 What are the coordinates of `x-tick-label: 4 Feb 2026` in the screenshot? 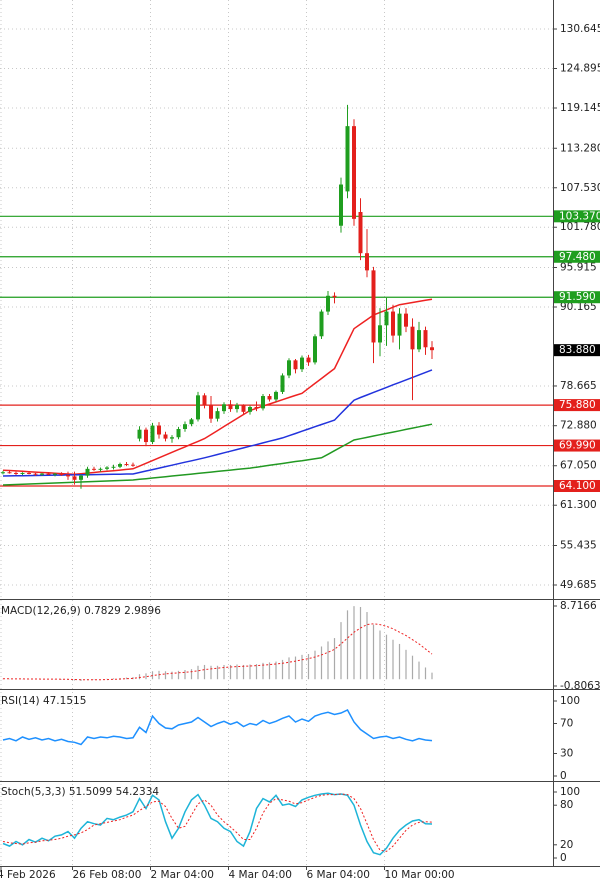 It's located at (28, 875).